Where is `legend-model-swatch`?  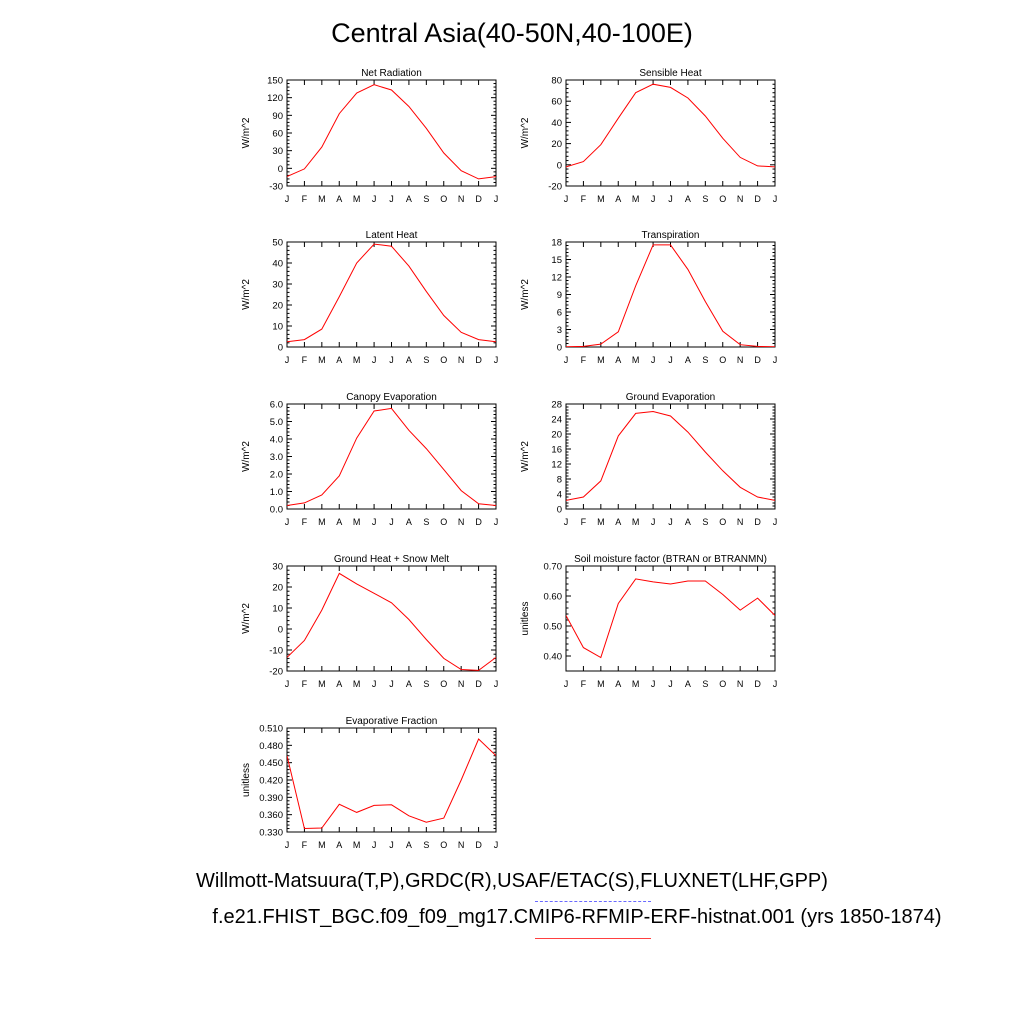
legend-model-swatch is located at coordinates (593, 938).